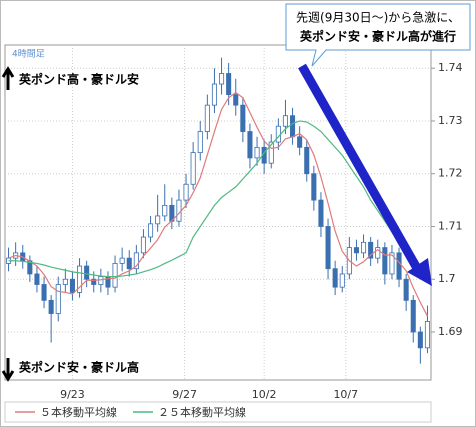 This screenshot has width=476, height=427. Describe the element at coordinates (450, 225) in the screenshot. I see `y-tick-label: 1.71` at that location.